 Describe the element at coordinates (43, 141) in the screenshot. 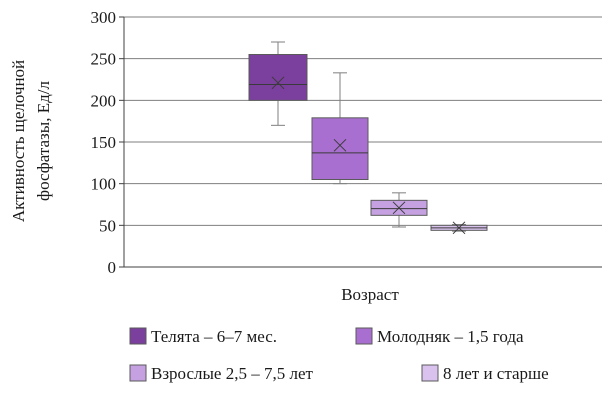

I see `y-axis-title-line-2: фосфатазы, Ед/л` at that location.